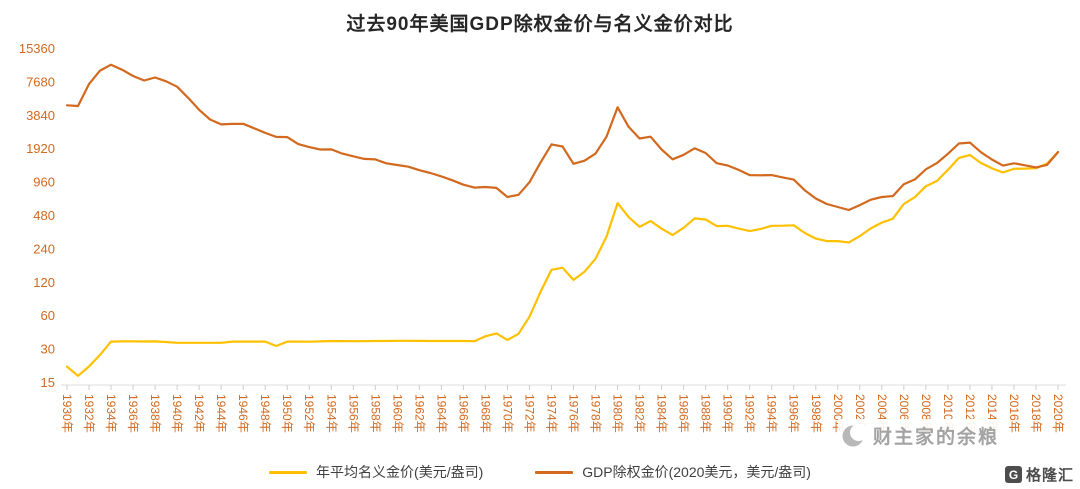  I want to click on x-tick-label: 1930年, so click(67, 413).